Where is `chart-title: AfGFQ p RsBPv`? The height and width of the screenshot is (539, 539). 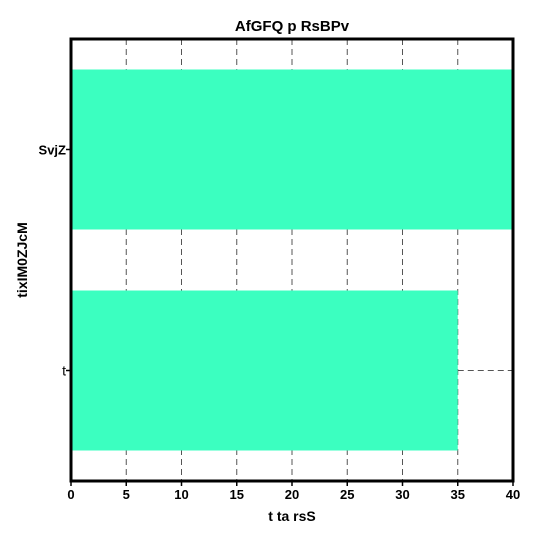 chart-title: AfGFQ p RsBPv is located at coordinates (292, 26).